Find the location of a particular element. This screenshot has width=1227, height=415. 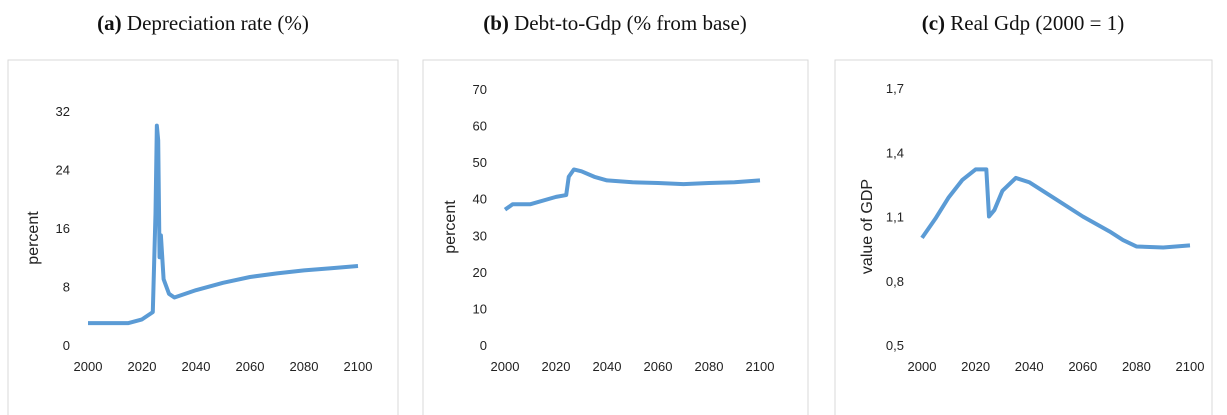

y-tick-label: 8 is located at coordinates (66, 287).